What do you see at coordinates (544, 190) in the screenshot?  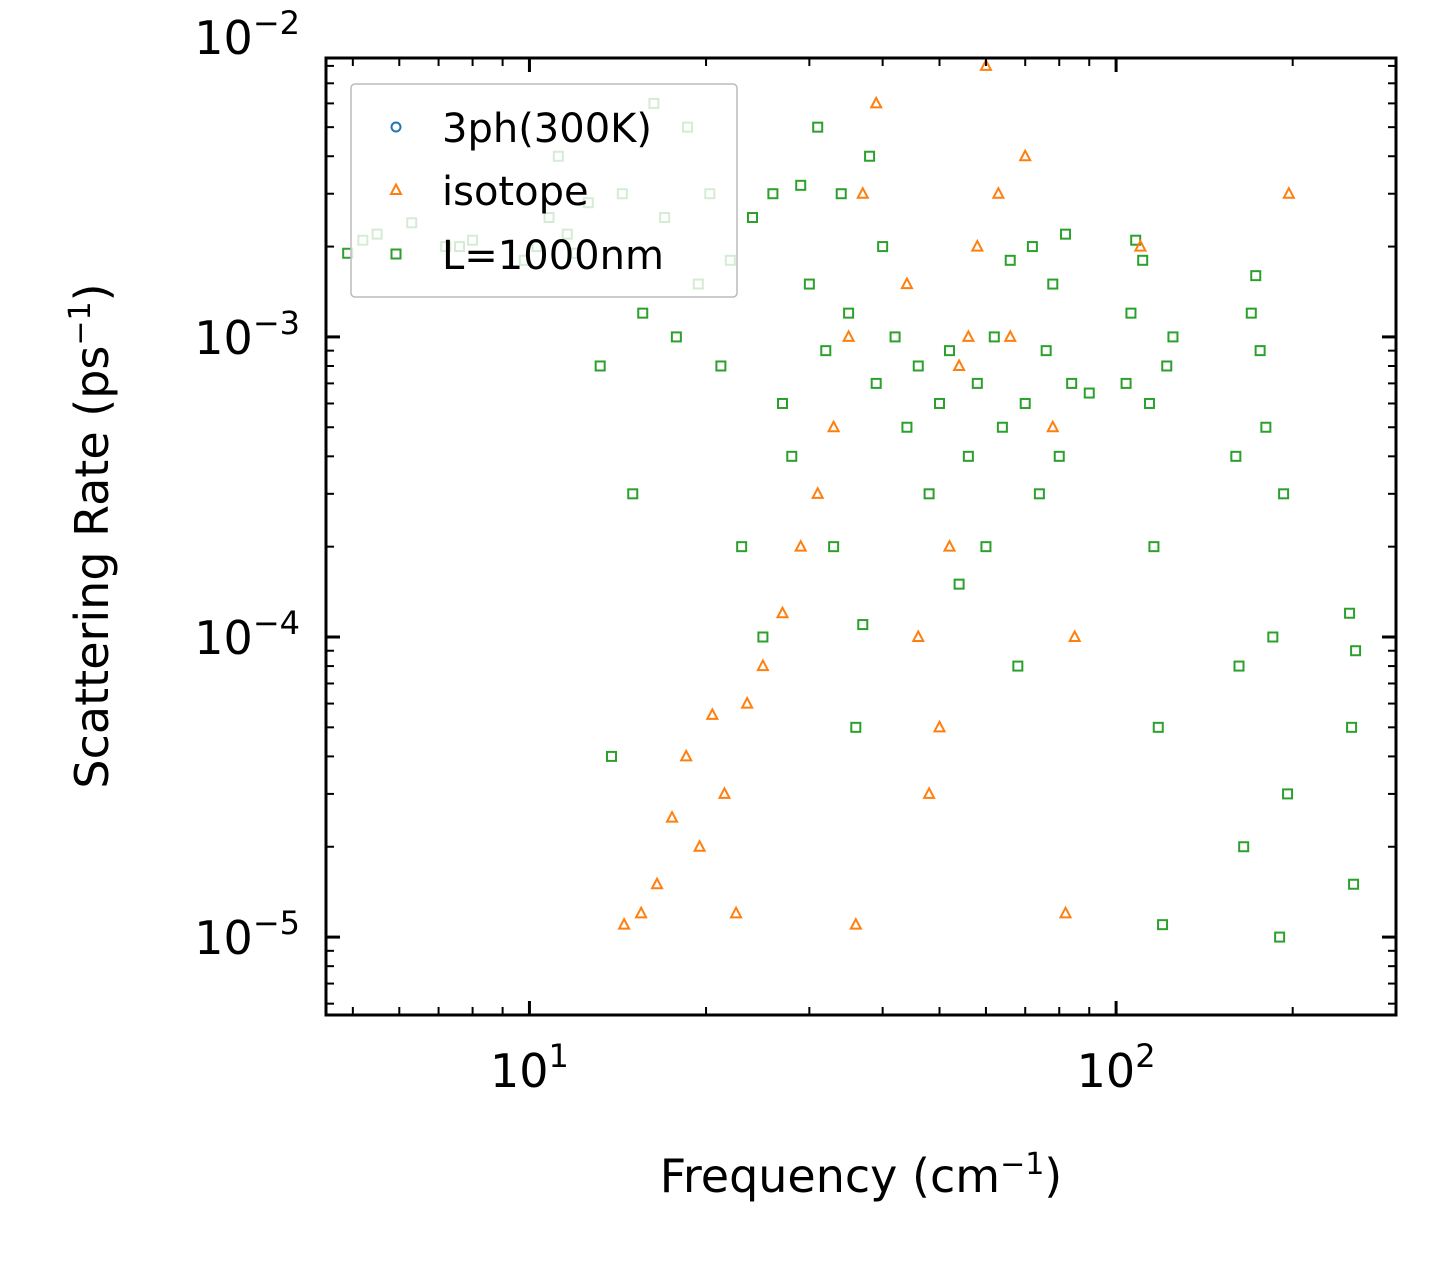 I see `legend: 3ph(300K) isotope L=1000nm` at bounding box center [544, 190].